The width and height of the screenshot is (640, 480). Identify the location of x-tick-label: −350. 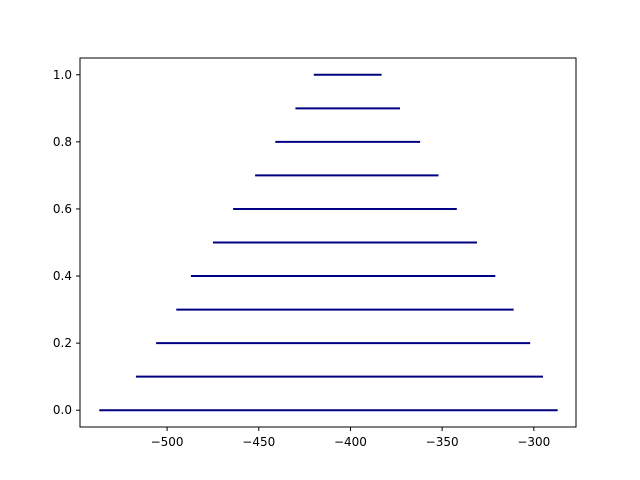
(442, 442).